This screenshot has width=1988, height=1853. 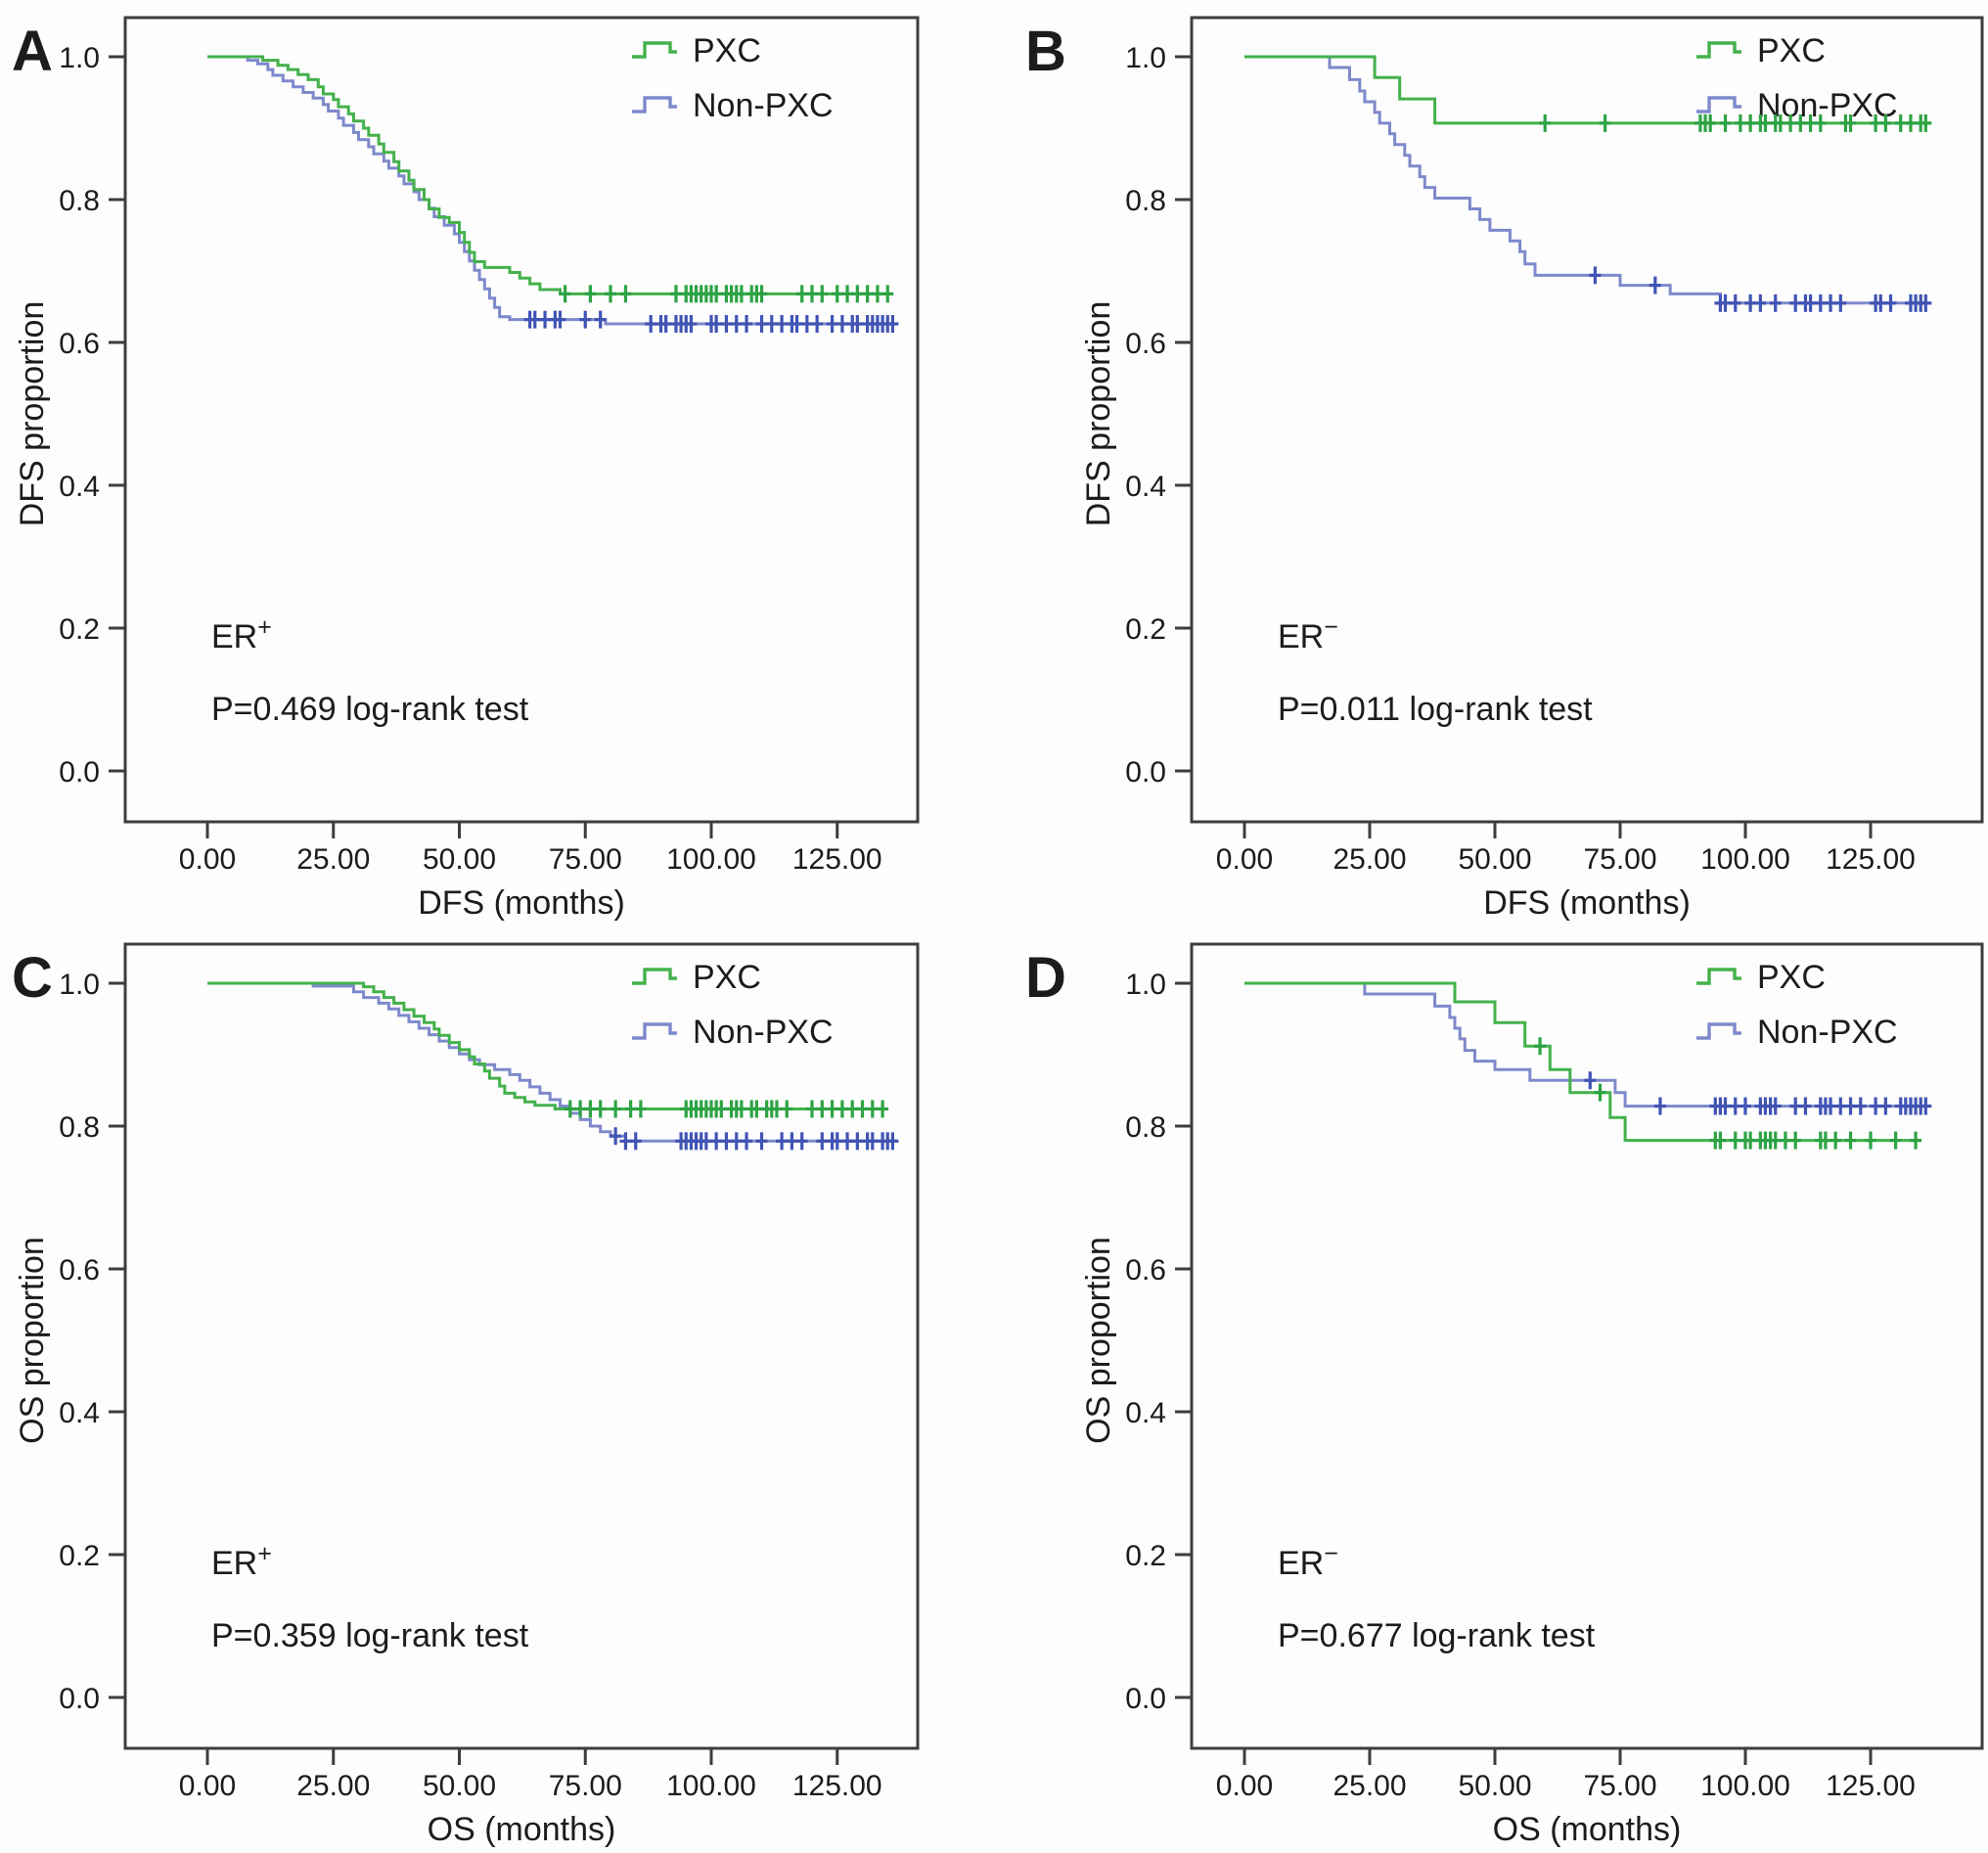 What do you see at coordinates (1308, 1561) in the screenshot?
I see `er-status-annotation: ER−` at bounding box center [1308, 1561].